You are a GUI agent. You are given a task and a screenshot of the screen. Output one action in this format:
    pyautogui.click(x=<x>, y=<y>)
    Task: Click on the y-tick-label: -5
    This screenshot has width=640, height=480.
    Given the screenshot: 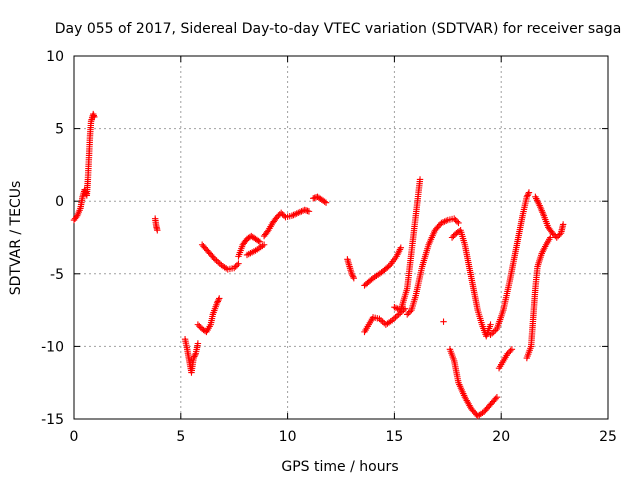 What is the action you would take?
    pyautogui.click(x=57, y=275)
    